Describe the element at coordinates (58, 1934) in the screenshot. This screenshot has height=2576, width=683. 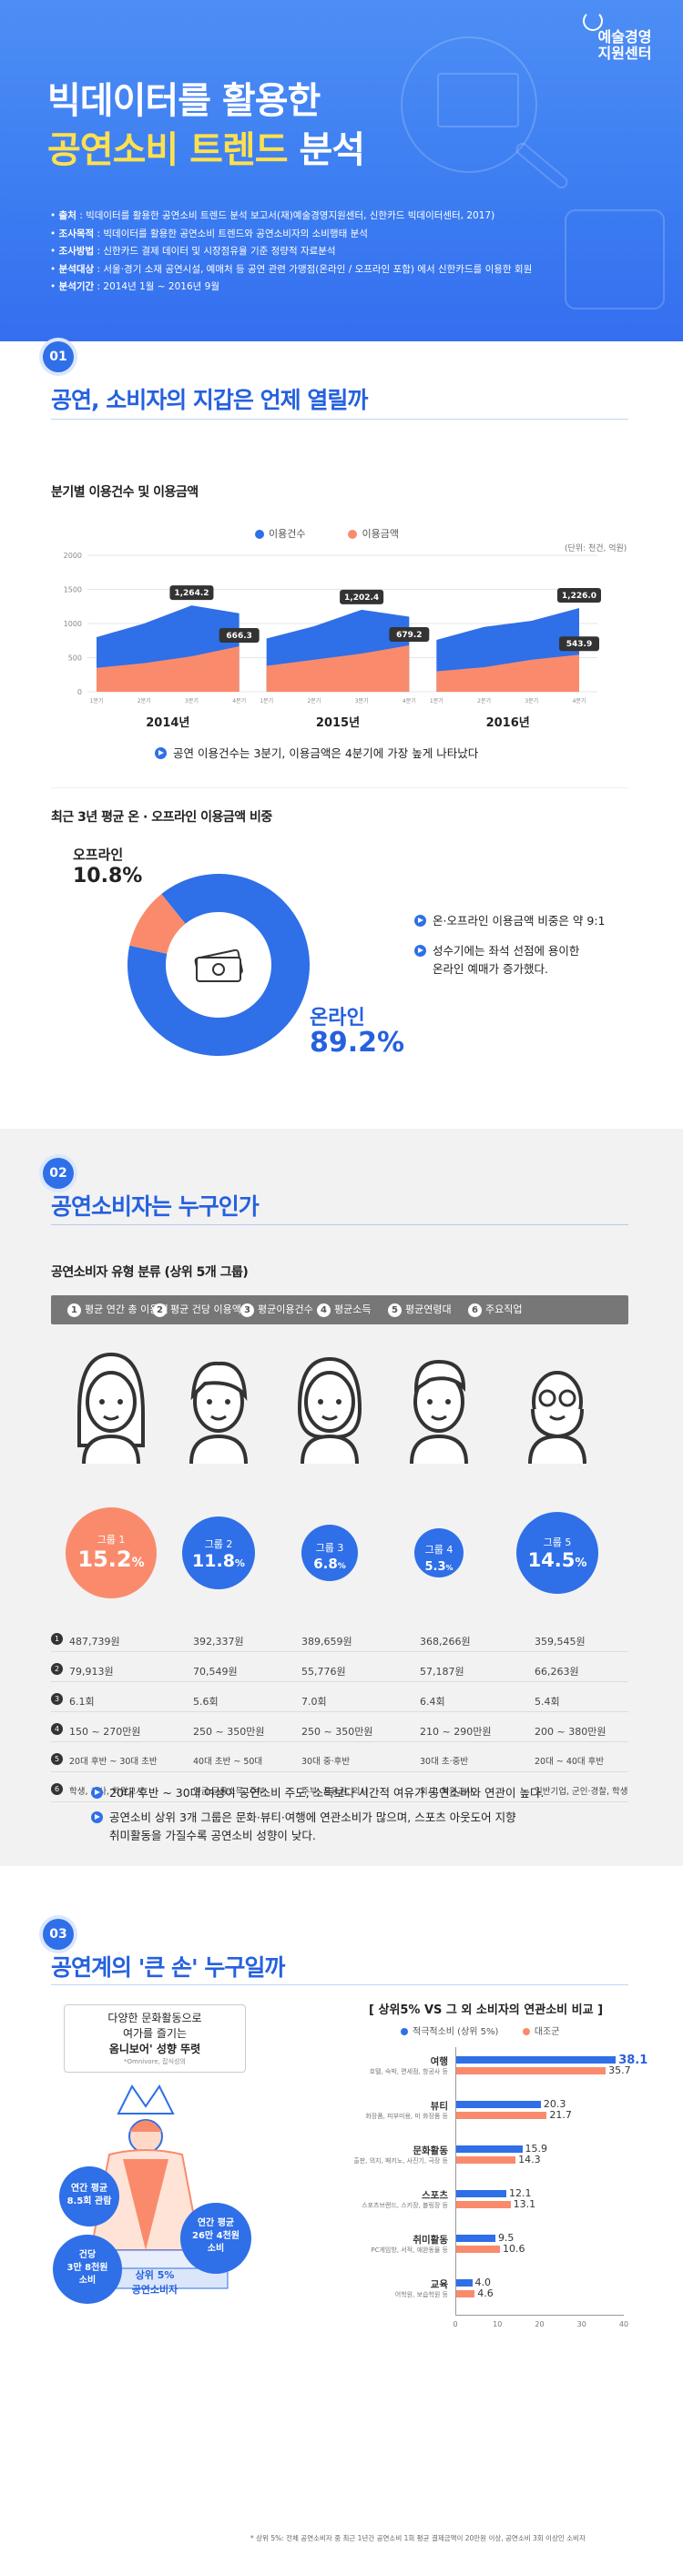
I see `section-number: 03` at that location.